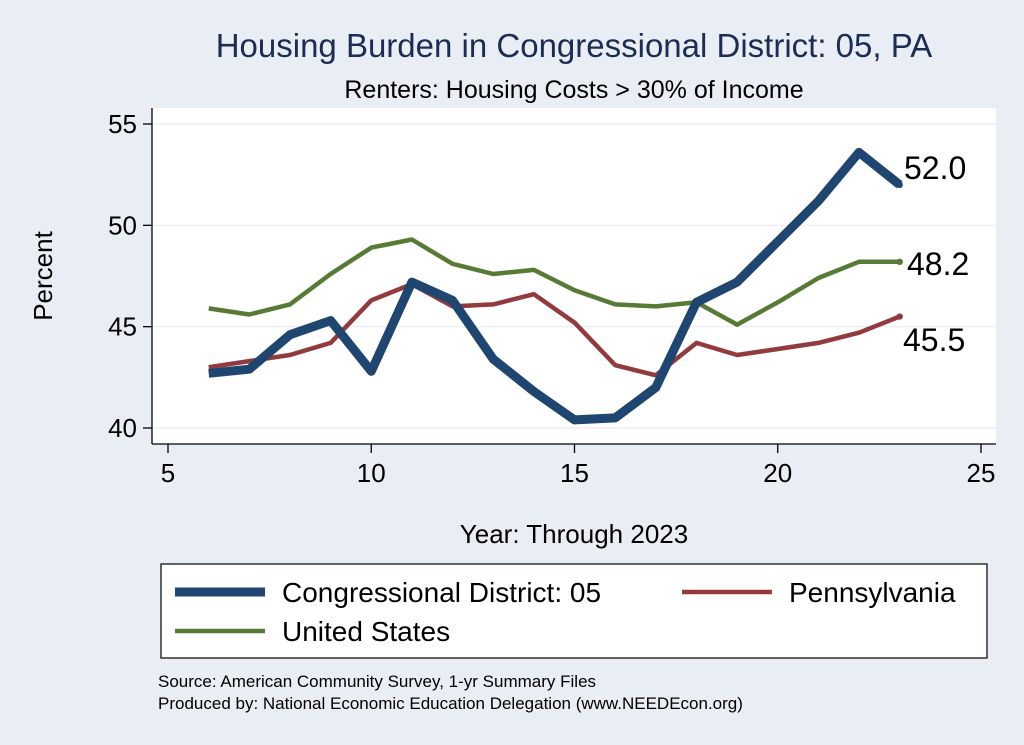  What do you see at coordinates (872, 592) in the screenshot?
I see `legend-label-1: Pennsylvania` at bounding box center [872, 592].